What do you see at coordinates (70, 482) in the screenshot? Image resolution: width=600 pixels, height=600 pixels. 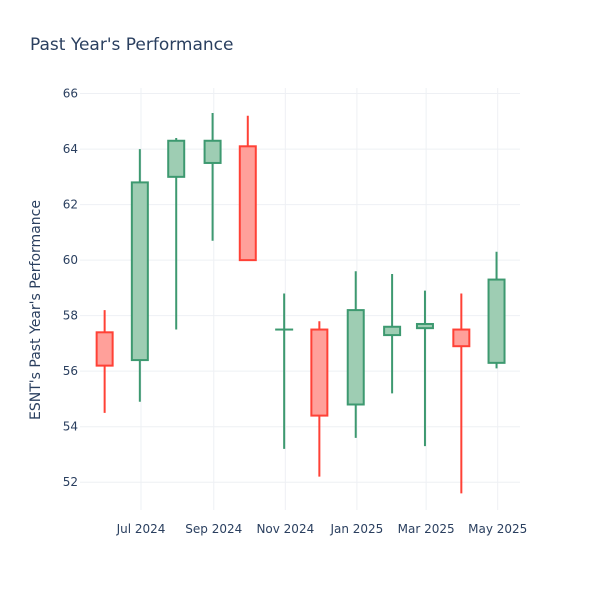 I see `y-tick-label: 52` at bounding box center [70, 482].